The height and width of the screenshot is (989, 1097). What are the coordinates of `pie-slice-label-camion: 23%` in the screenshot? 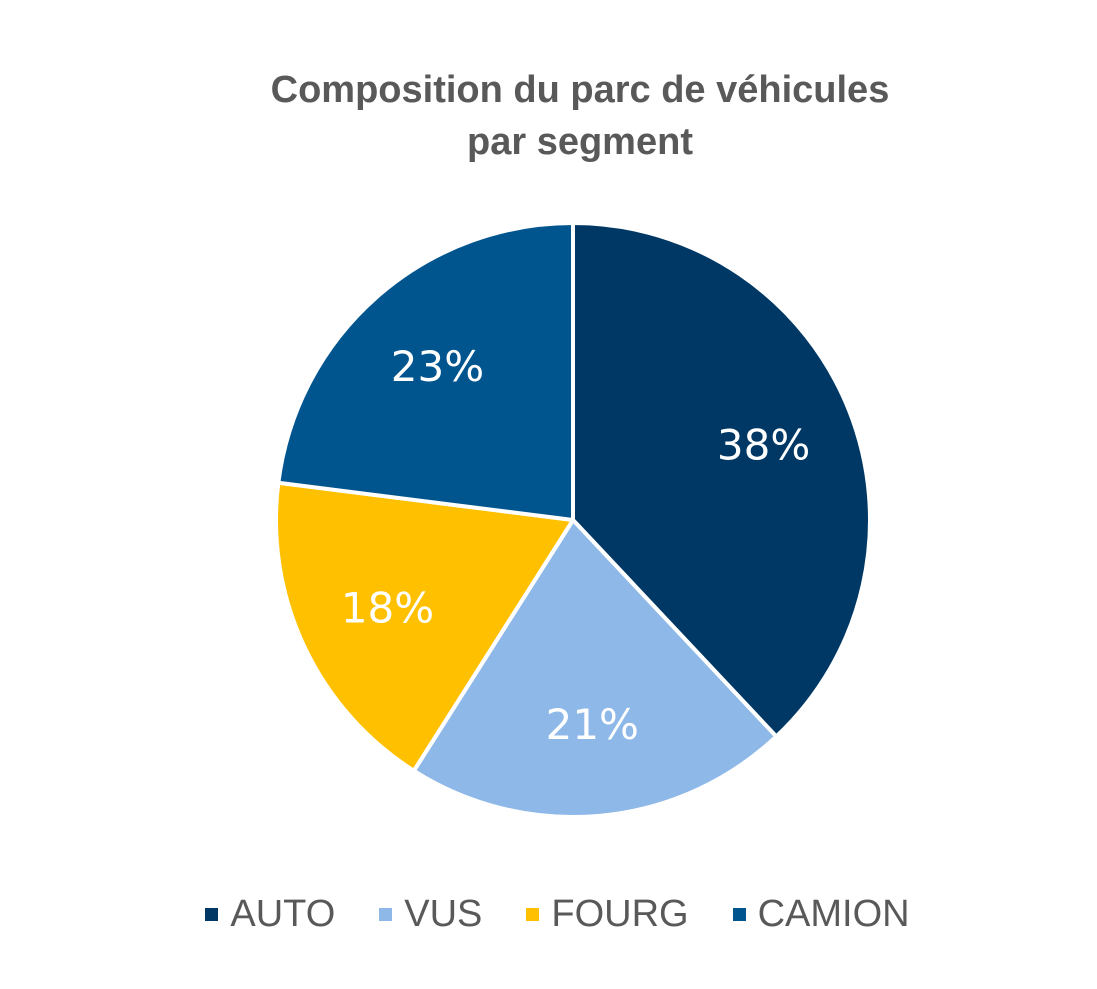 It's located at (437, 366).